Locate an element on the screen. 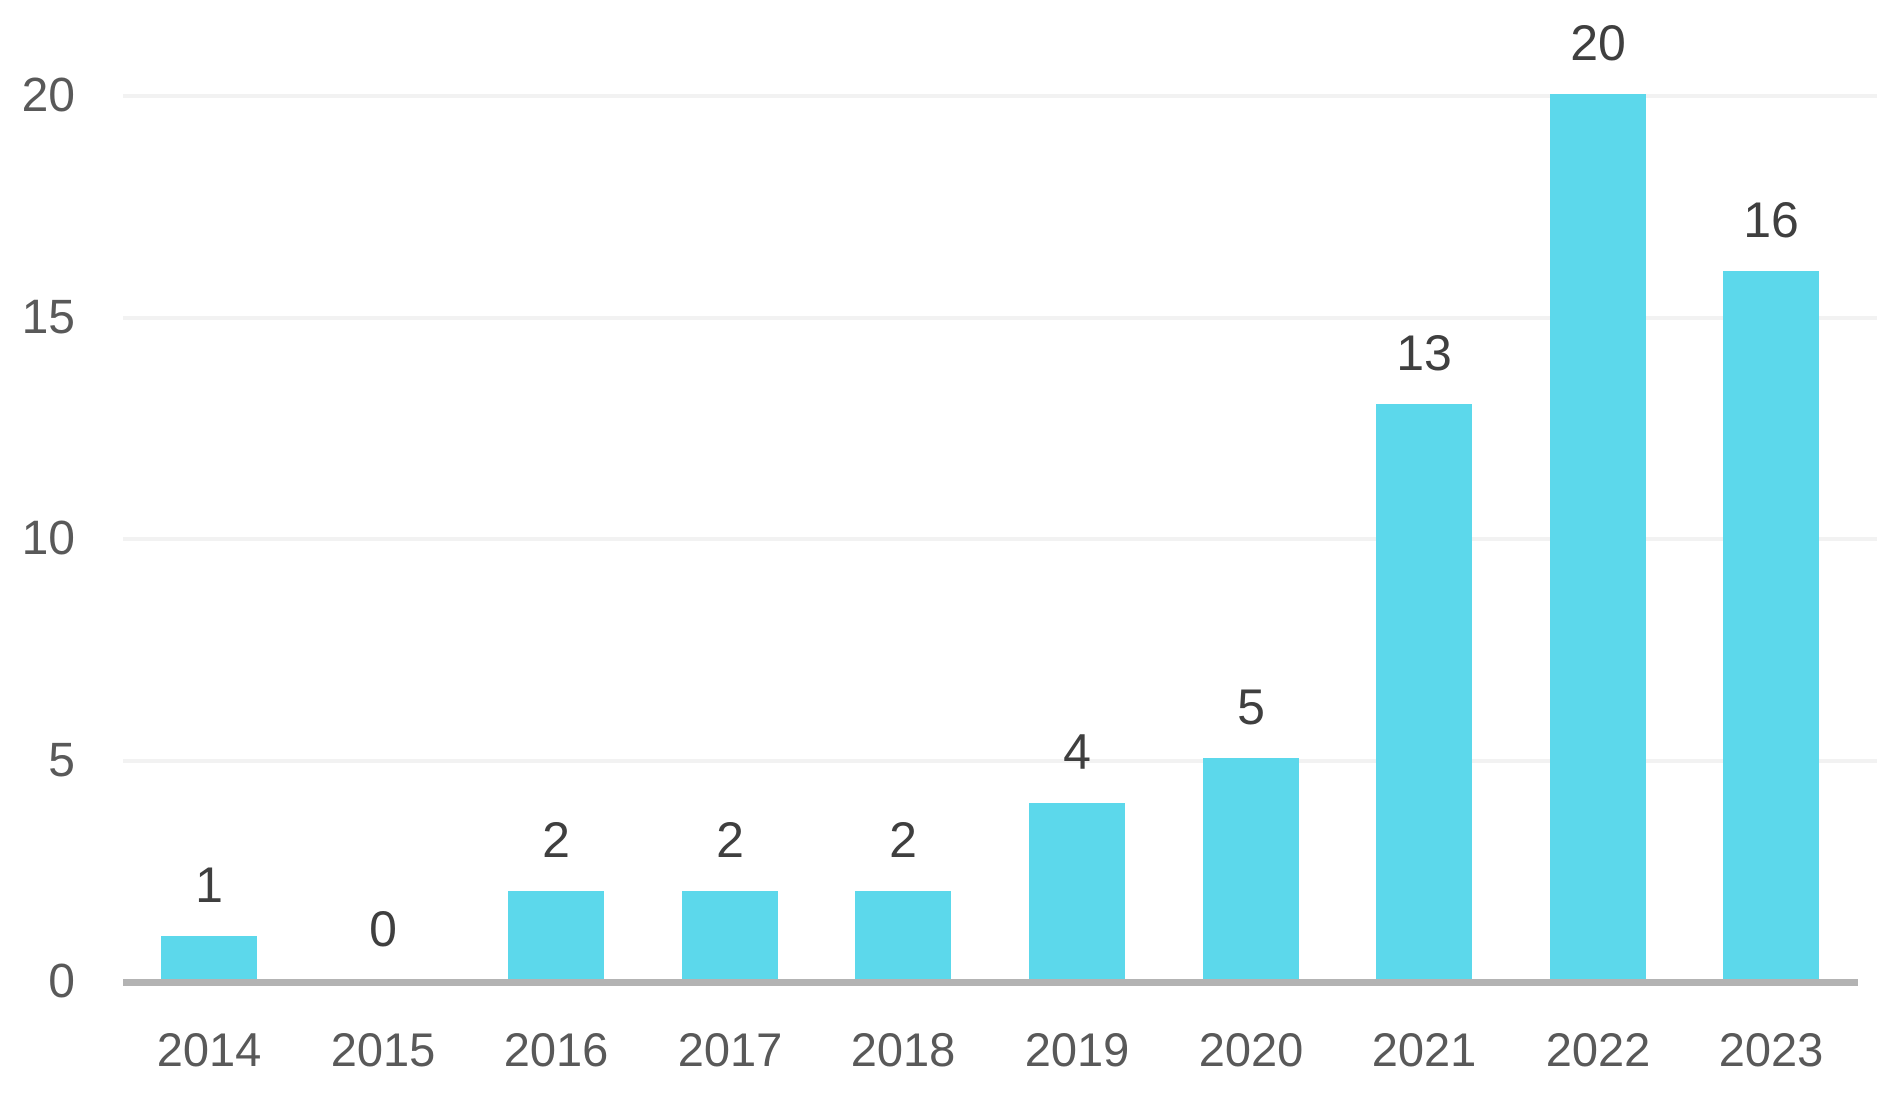 The width and height of the screenshot is (1881, 1095). x-tick-label-2014: 2014 is located at coordinates (209, 1049).